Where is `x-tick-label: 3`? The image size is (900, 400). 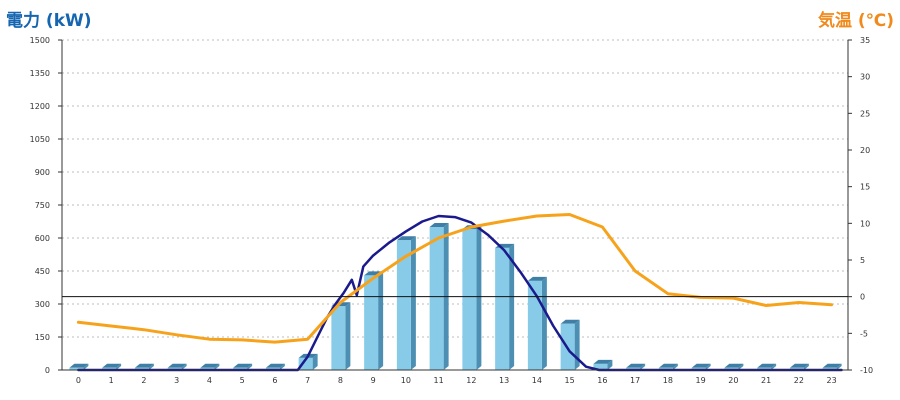
x-tick-label: 3 is located at coordinates (176, 380).